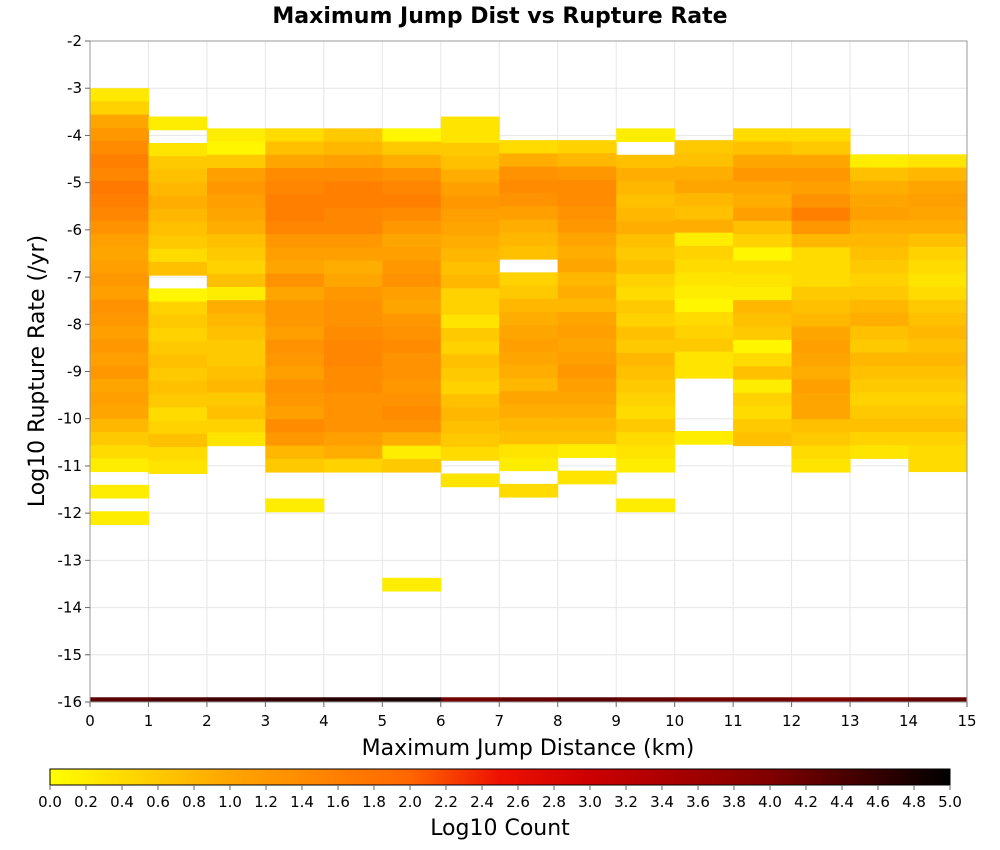 Image resolution: width=1000 pixels, height=850 pixels. What do you see at coordinates (70, 655) in the screenshot?
I see `y-tick-label: -15` at bounding box center [70, 655].